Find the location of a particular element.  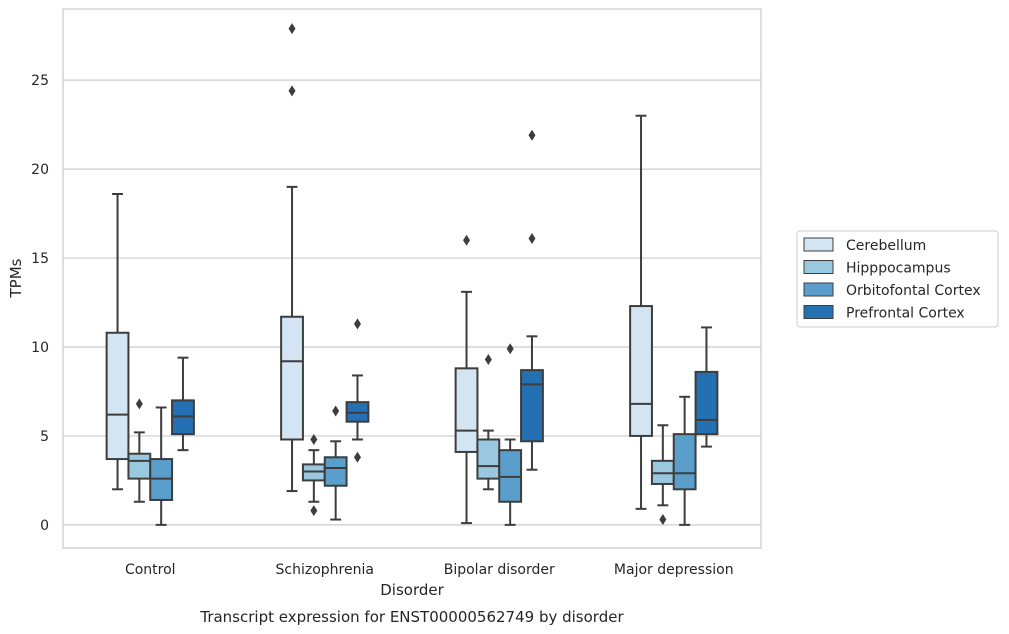

y-tick-labels: 0 5 10 15 20 25 is located at coordinates (40, 303).